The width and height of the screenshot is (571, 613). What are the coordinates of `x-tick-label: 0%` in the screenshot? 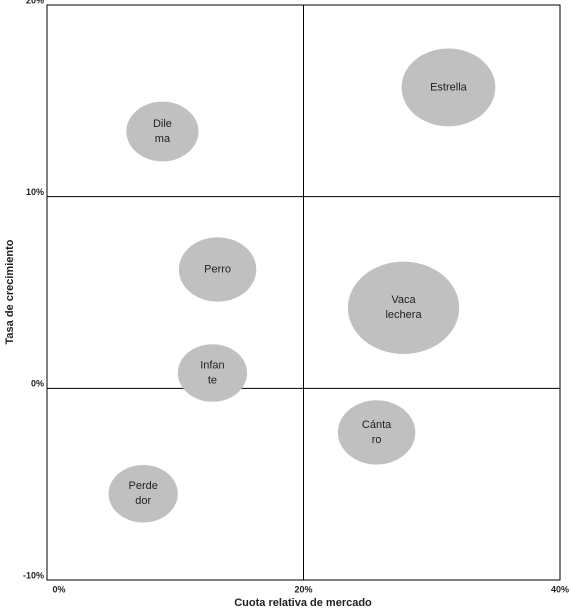 It's located at (58, 589).